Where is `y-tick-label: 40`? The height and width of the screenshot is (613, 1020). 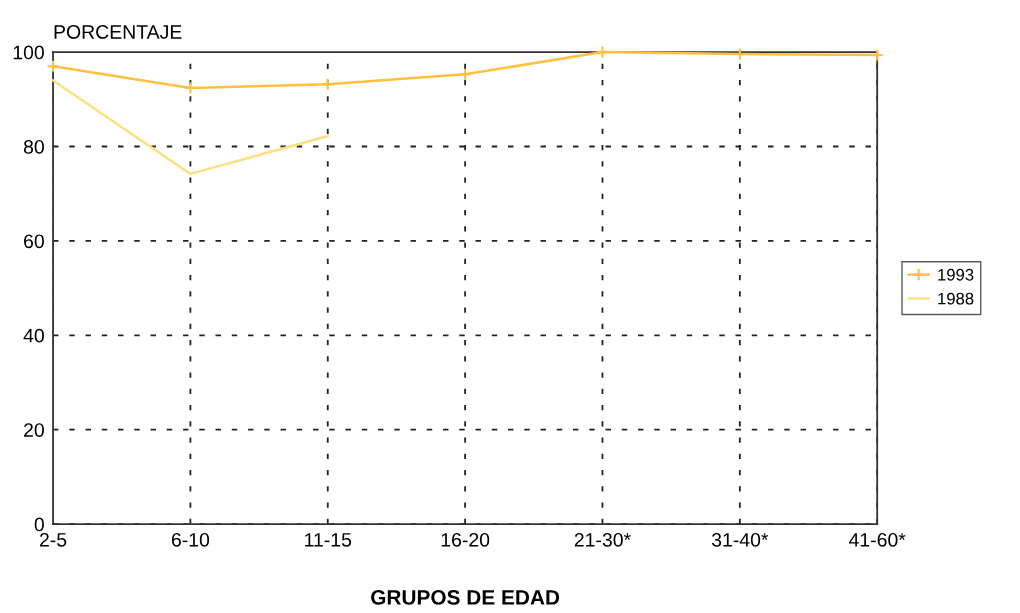
y-tick-label: 40 is located at coordinates (33, 335).